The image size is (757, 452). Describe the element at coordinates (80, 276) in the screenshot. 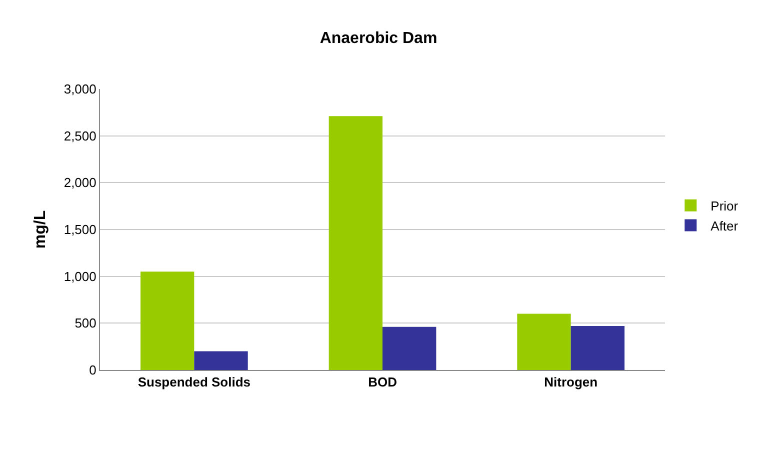

I see `y-tick-label: 1,000` at that location.